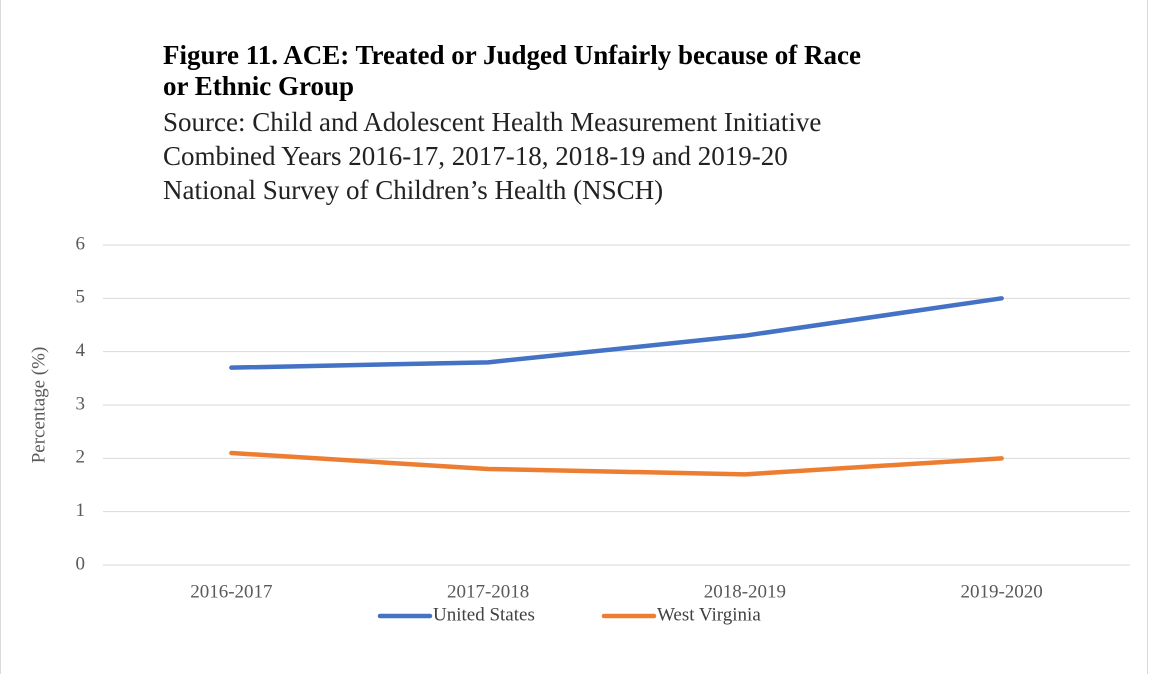 Image resolution: width=1151 pixels, height=674 pixels. Describe the element at coordinates (231, 591) in the screenshot. I see `x-tick-label: 2016-2017` at that location.